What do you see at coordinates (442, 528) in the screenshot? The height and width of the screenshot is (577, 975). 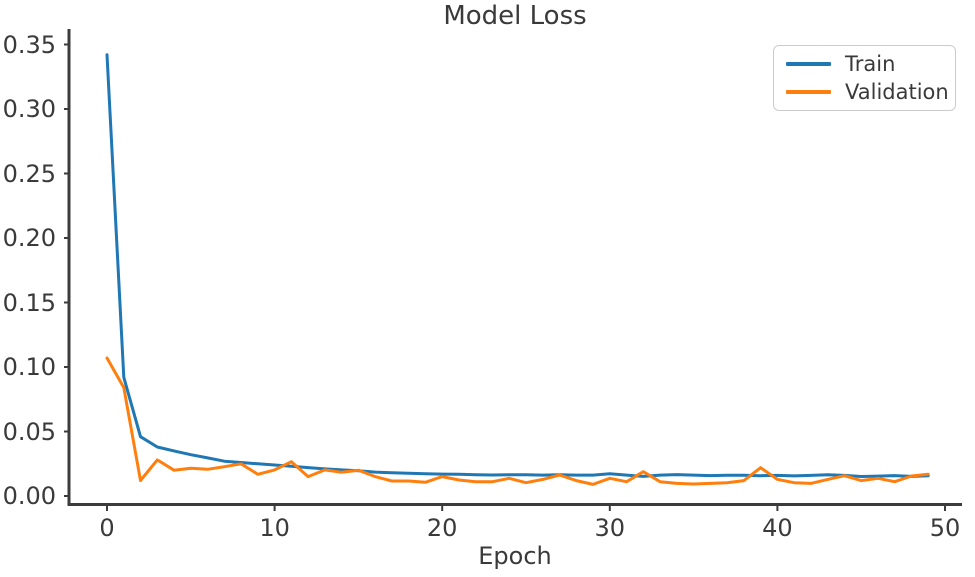 I see `x-tick-label: 20` at bounding box center [442, 528].